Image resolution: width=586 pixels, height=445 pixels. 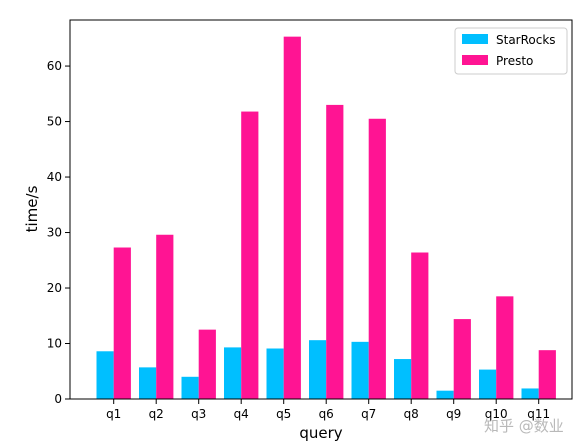 What do you see at coordinates (190, 387) in the screenshot?
I see `bar-starrocks-q3` at bounding box center [190, 387].